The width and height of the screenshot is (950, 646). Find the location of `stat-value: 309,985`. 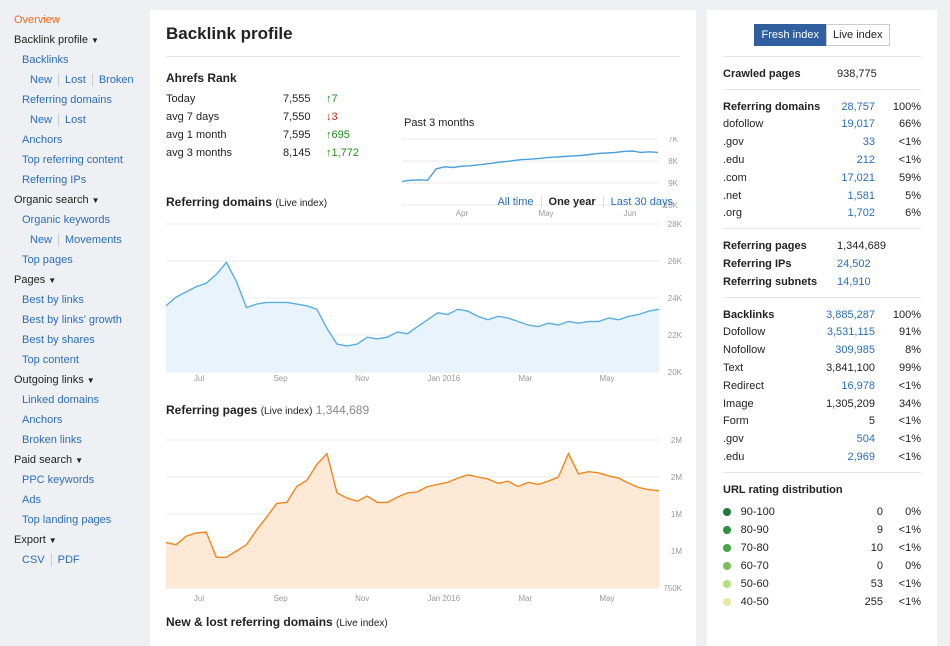

stat-value: 309,985 is located at coordinates (855, 350).